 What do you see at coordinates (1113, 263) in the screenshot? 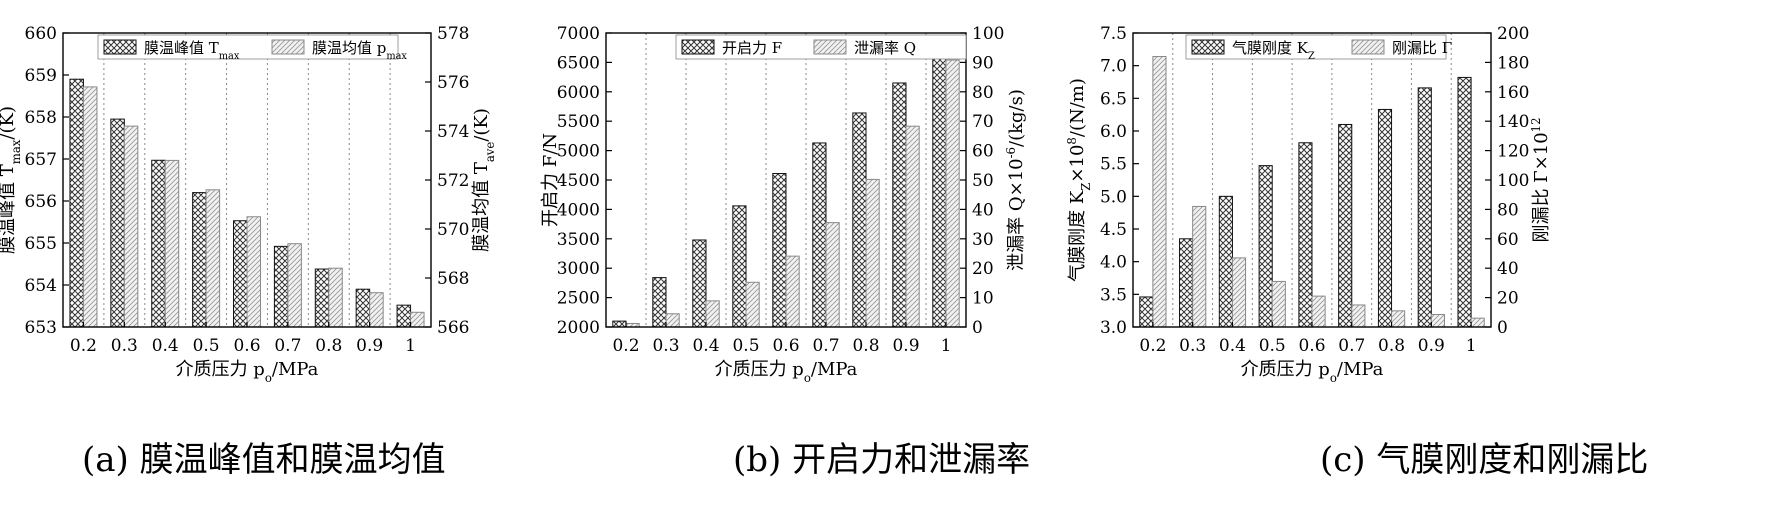
I see `y-left-tick-label: 4.0` at bounding box center [1113, 263].